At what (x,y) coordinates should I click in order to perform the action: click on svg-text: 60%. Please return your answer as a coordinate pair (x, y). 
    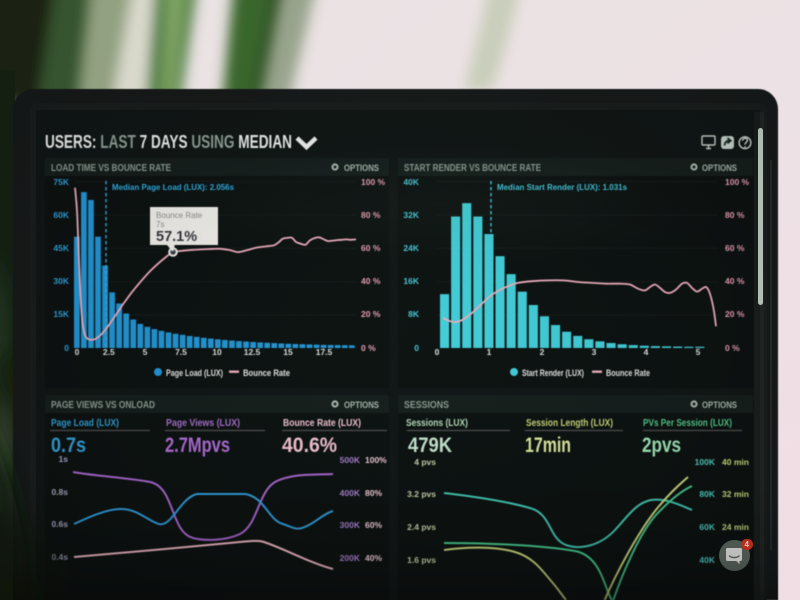
    Looking at the image, I should click on (373, 525).